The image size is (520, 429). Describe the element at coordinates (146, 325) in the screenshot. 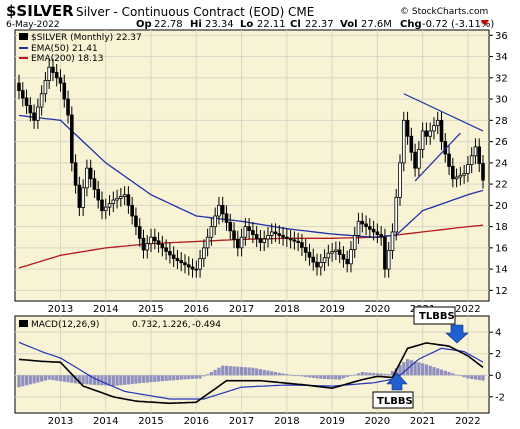

I see `macd-value-1: 0.732,` at that location.